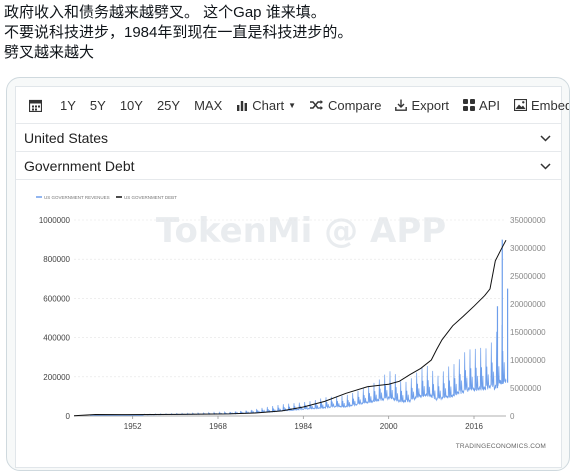 The height and width of the screenshot is (474, 575). Describe the element at coordinates (56, 338) in the screenshot. I see `left-axis-tick-label: 400000` at that location.